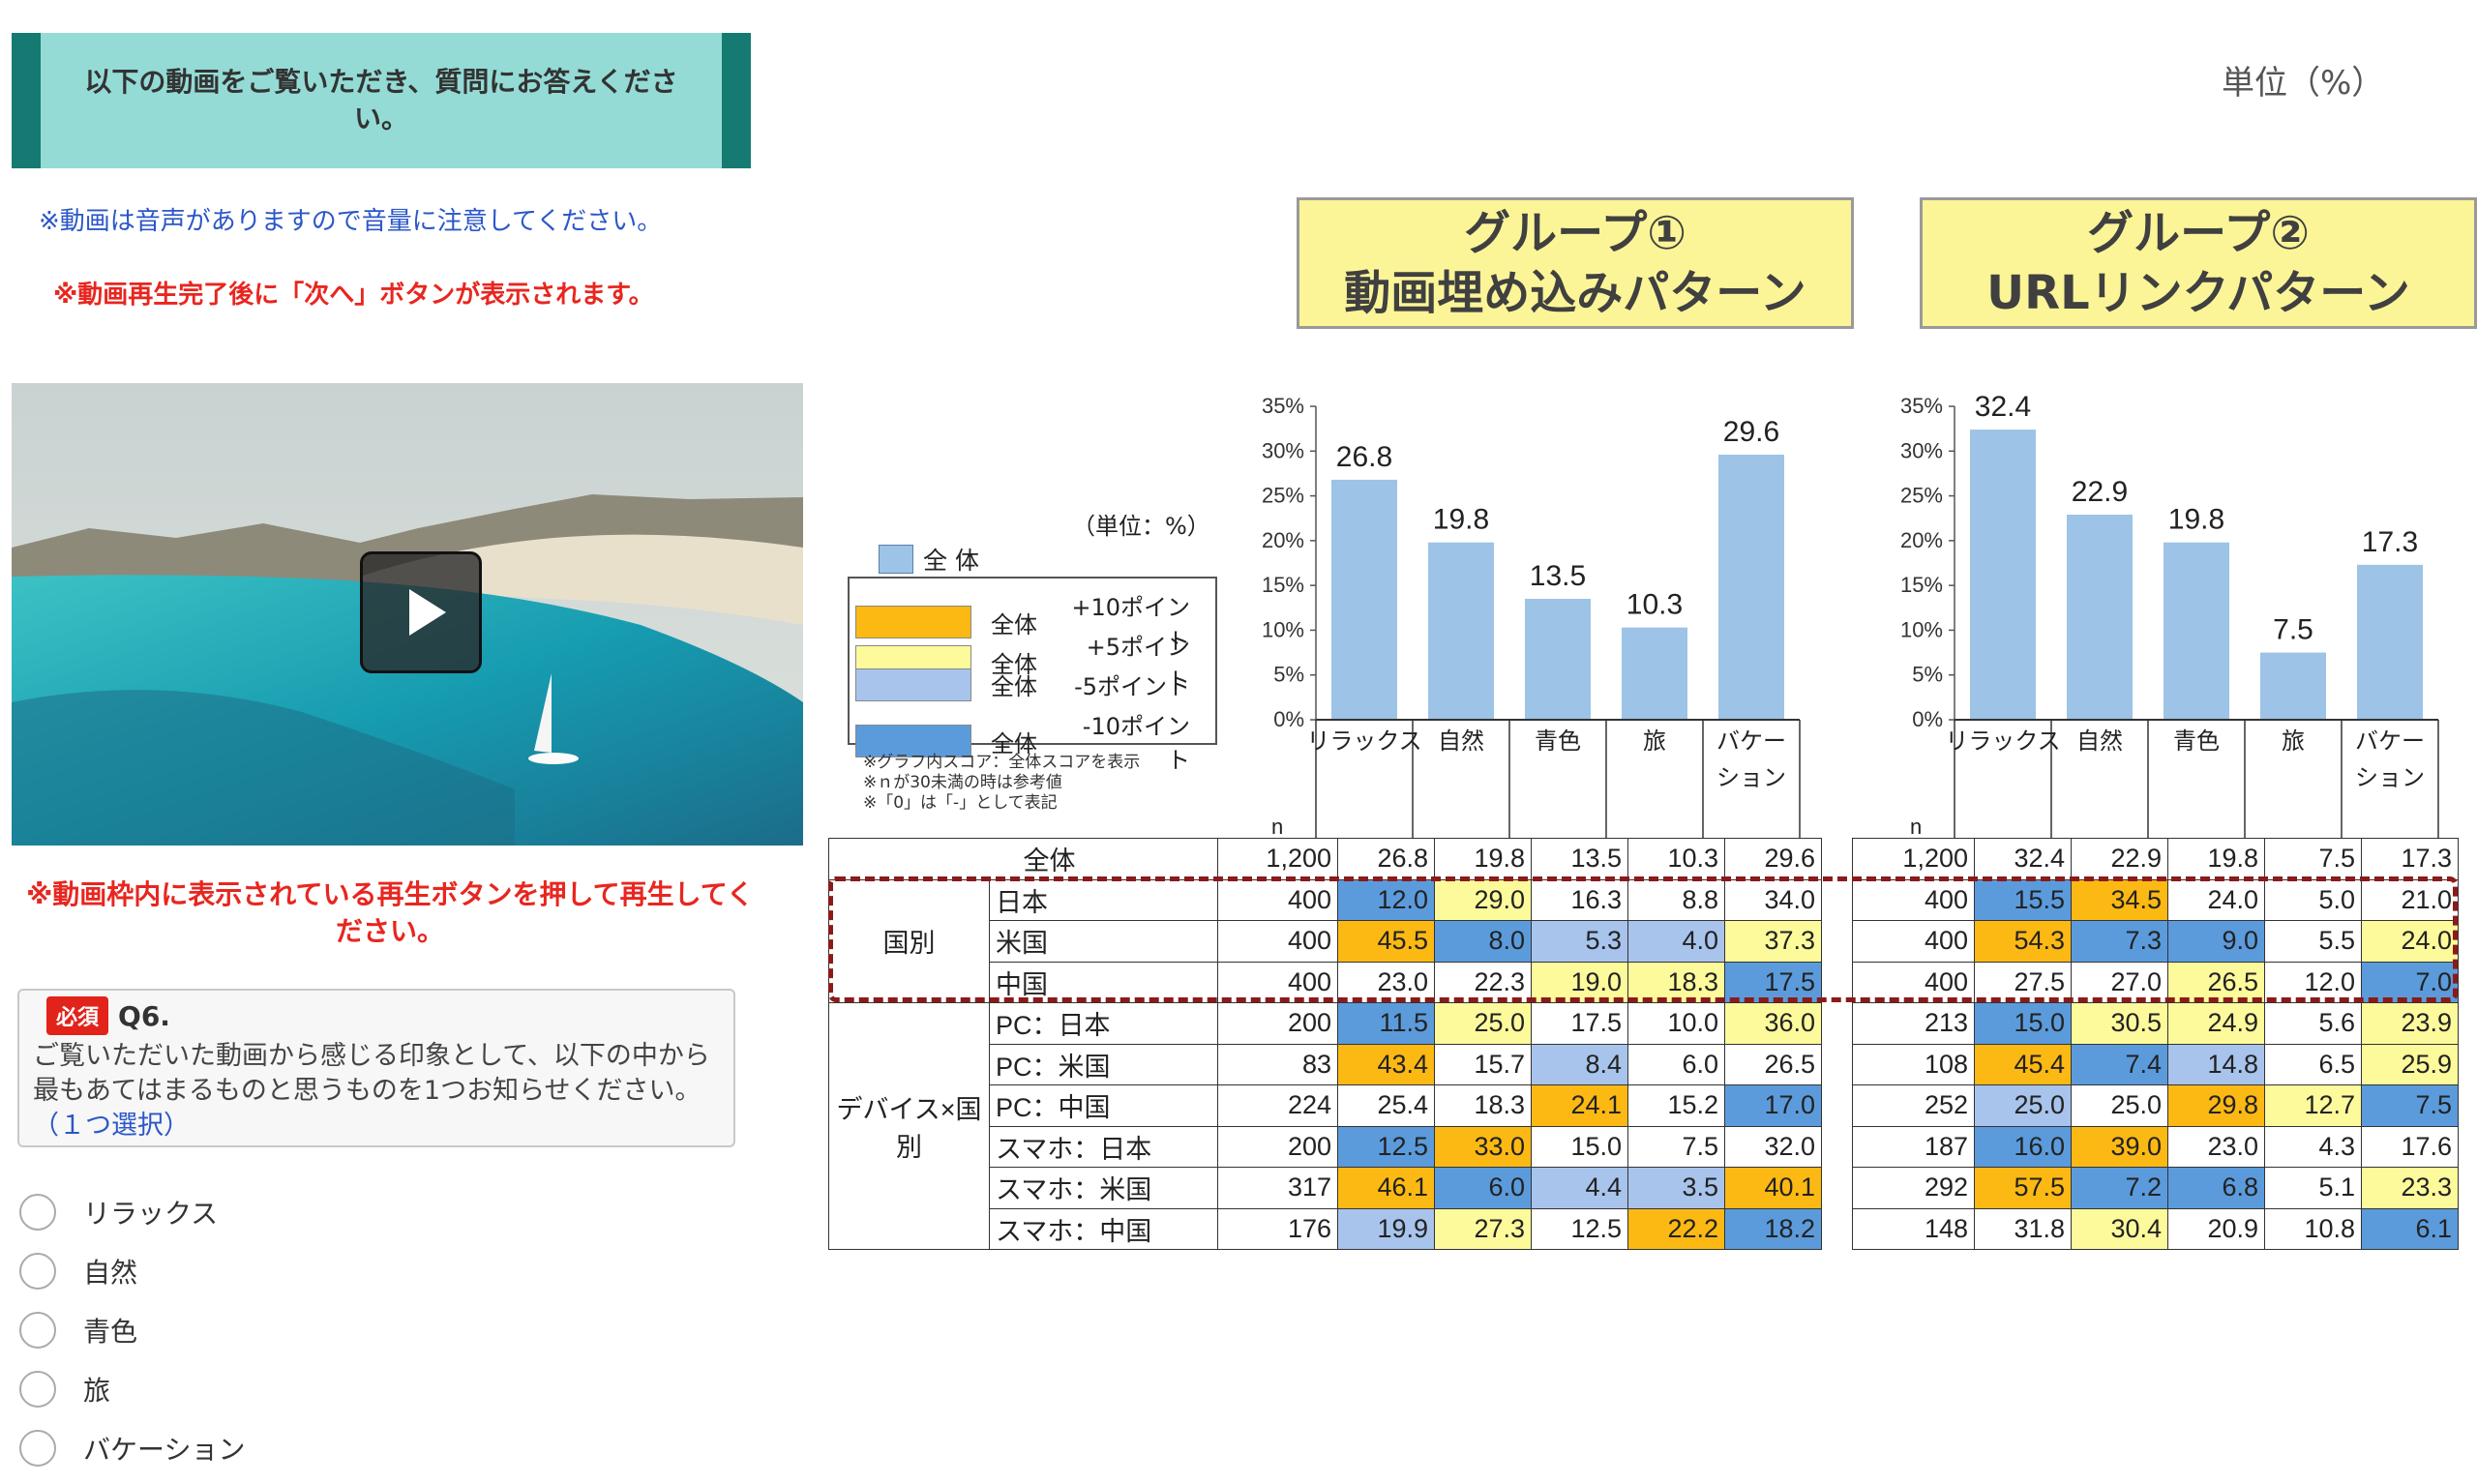 Image resolution: width=2477 pixels, height=1484 pixels. I want to click on group2-title-line1: グループ②, so click(2198, 233).